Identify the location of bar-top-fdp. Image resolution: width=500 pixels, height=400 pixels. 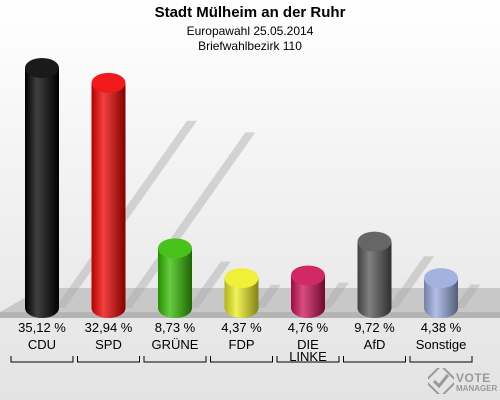
(241, 278).